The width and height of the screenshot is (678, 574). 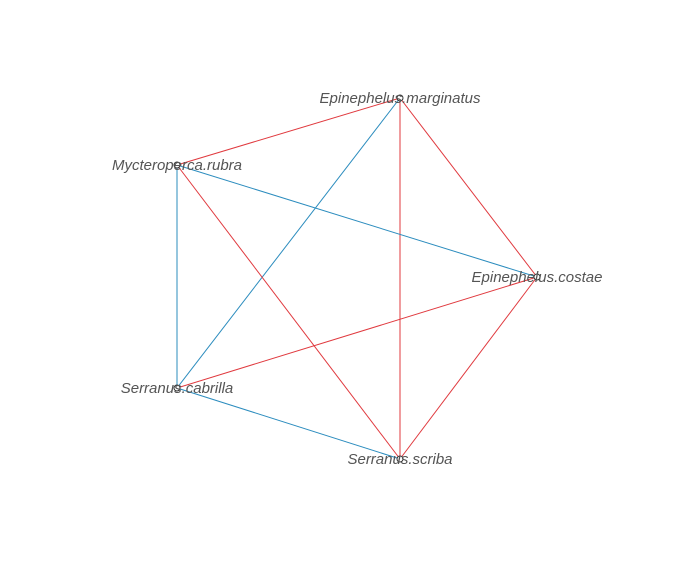 I want to click on node-sc, so click(x=177, y=388).